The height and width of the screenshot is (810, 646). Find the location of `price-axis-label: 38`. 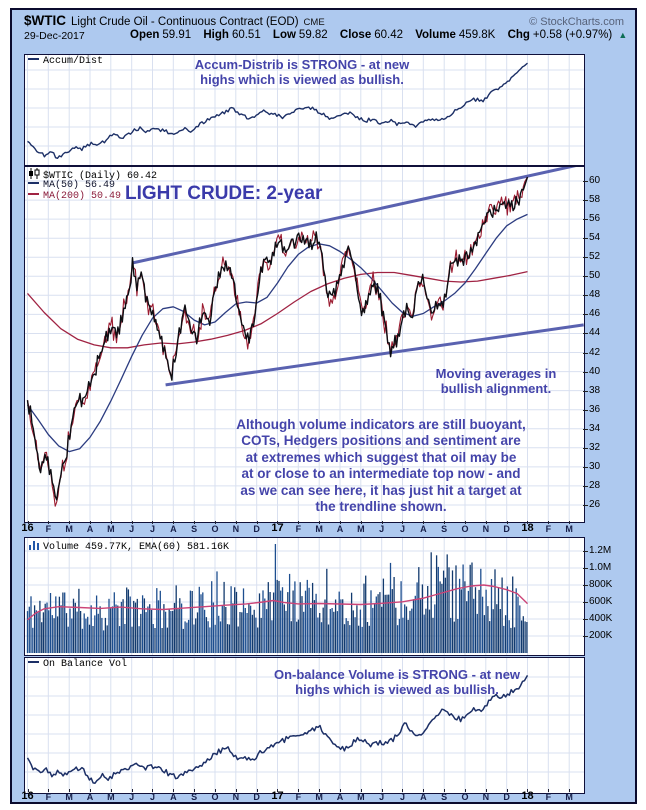

price-axis-label: 38 is located at coordinates (595, 390).